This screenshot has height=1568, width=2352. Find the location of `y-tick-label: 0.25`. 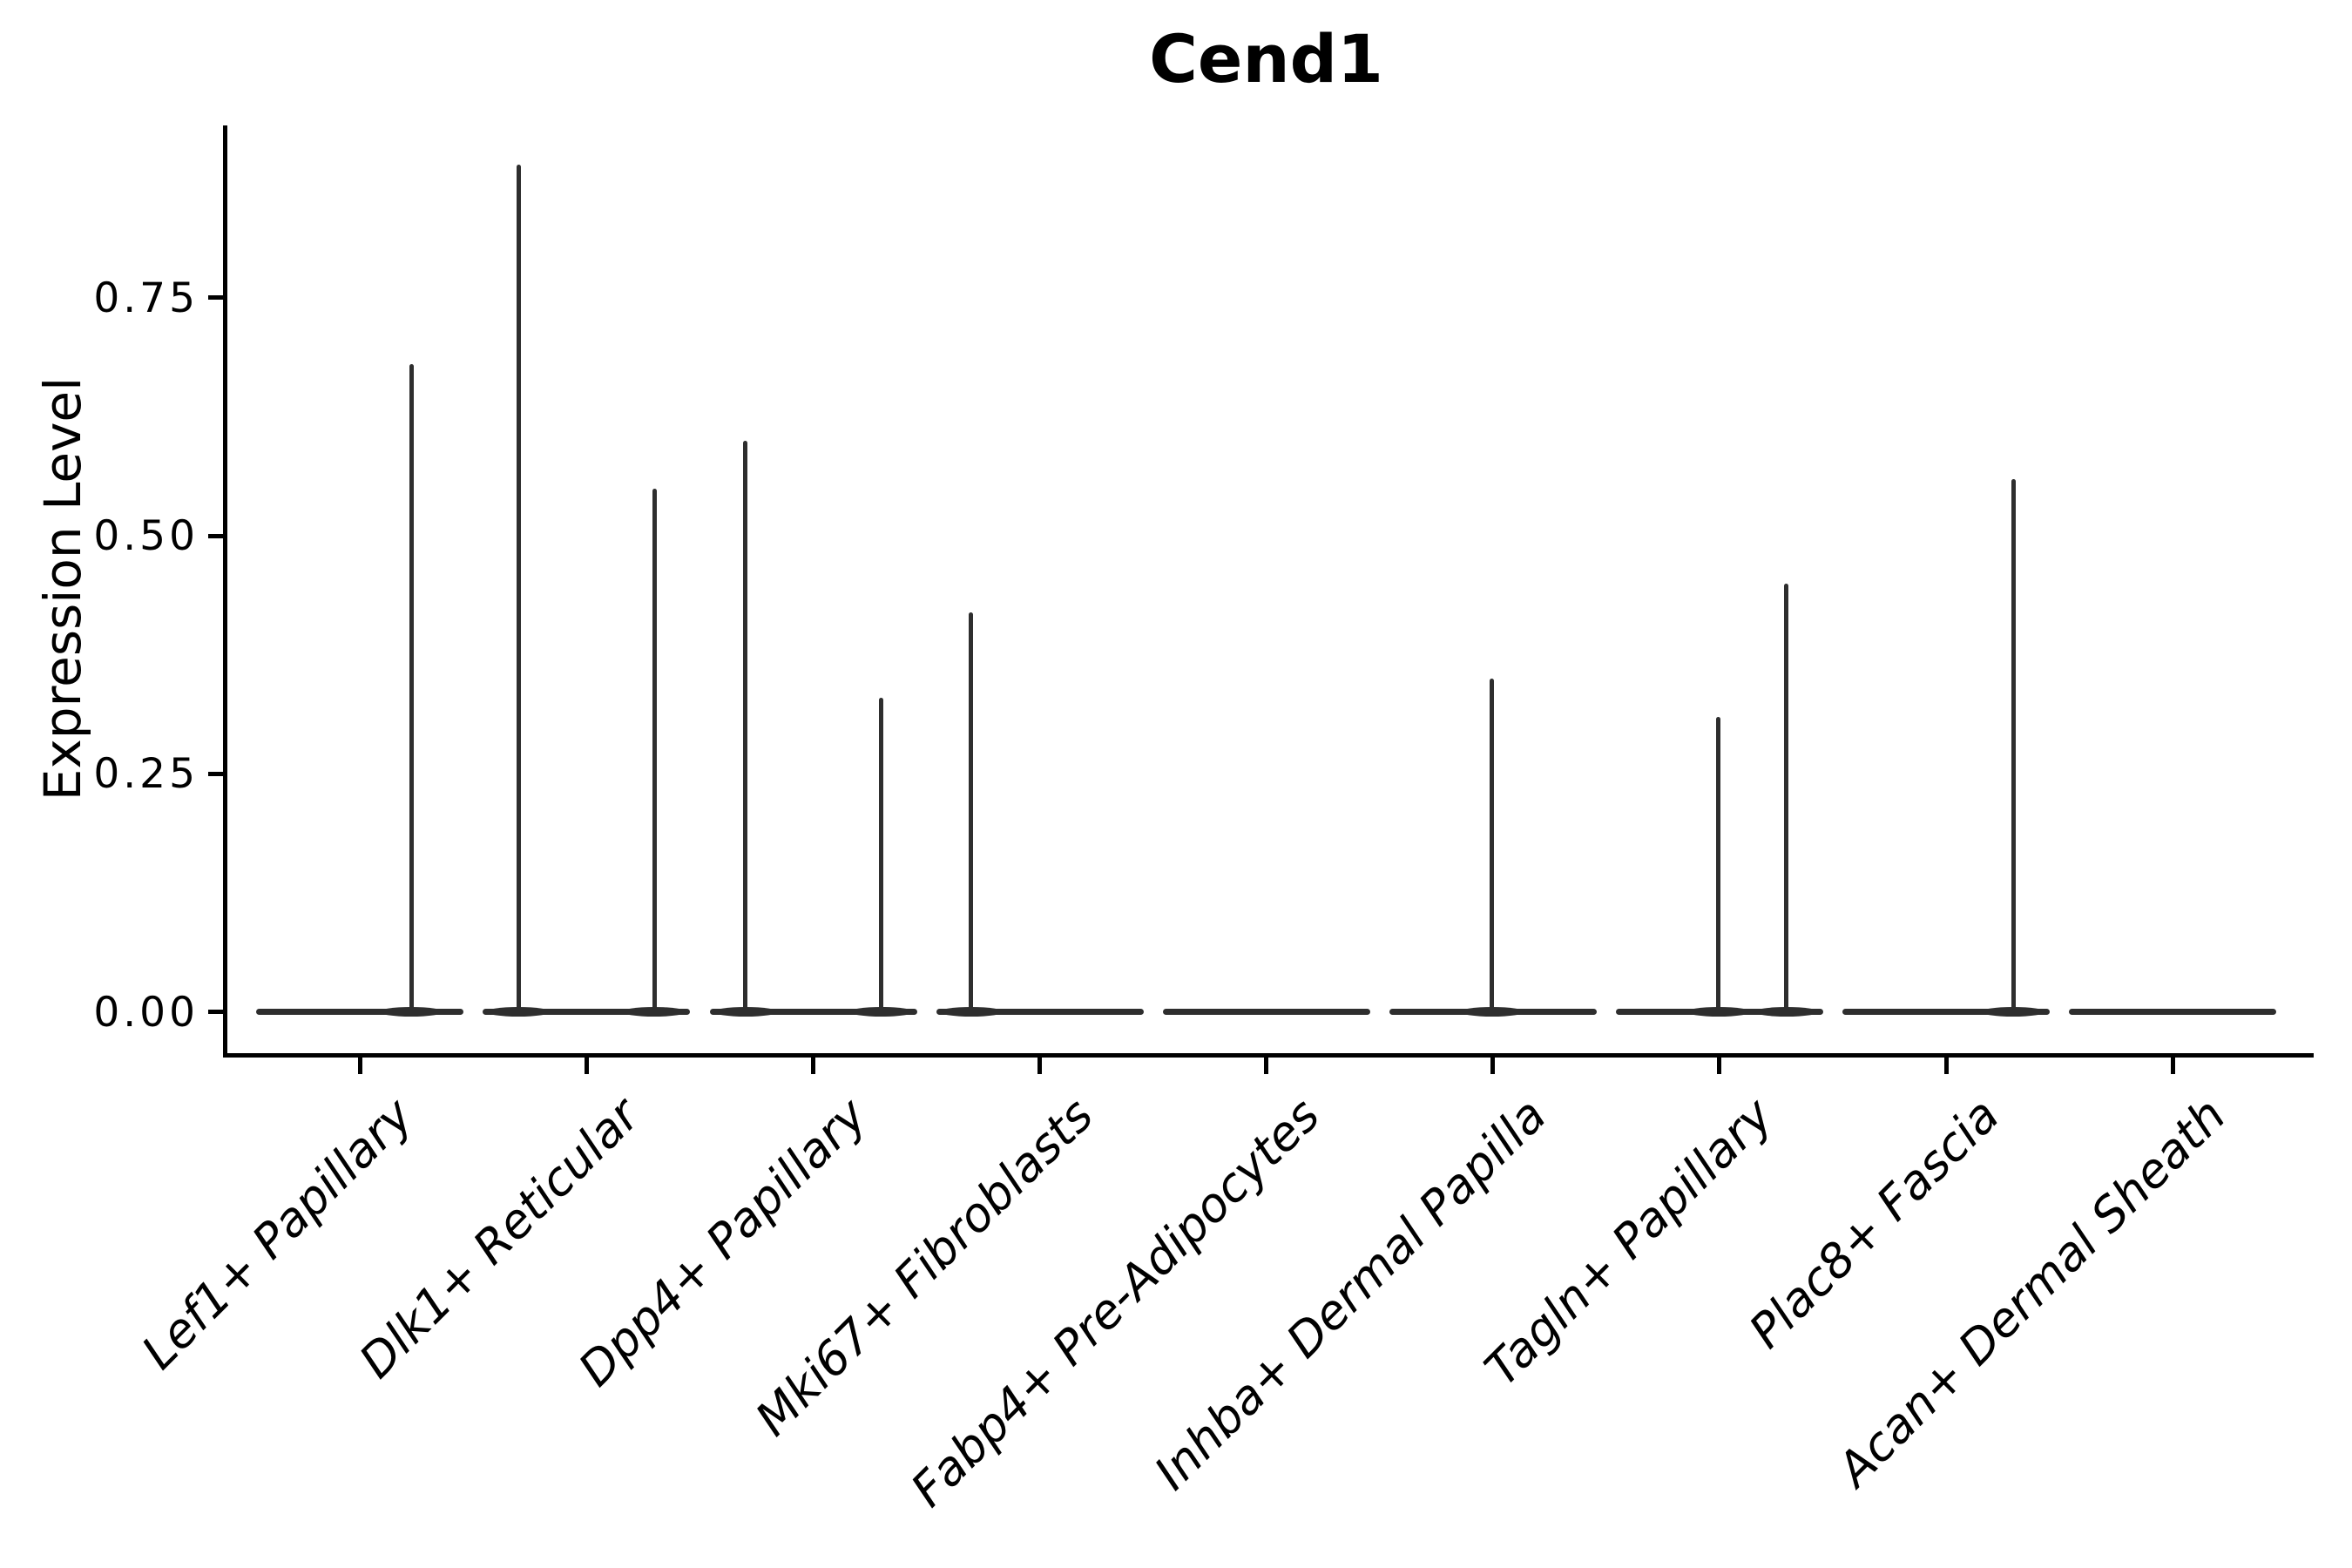

y-tick-label: 0.25 is located at coordinates (146, 775).